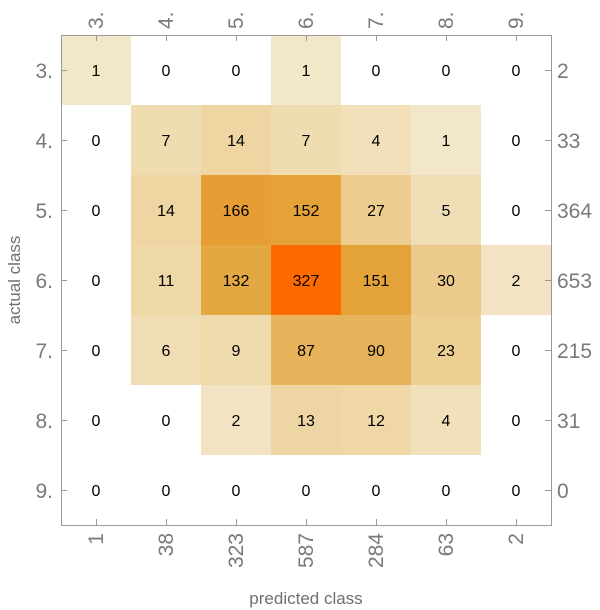 The width and height of the screenshot is (600, 610). What do you see at coordinates (574, 211) in the screenshot?
I see `row-total-label: 364` at bounding box center [574, 211].